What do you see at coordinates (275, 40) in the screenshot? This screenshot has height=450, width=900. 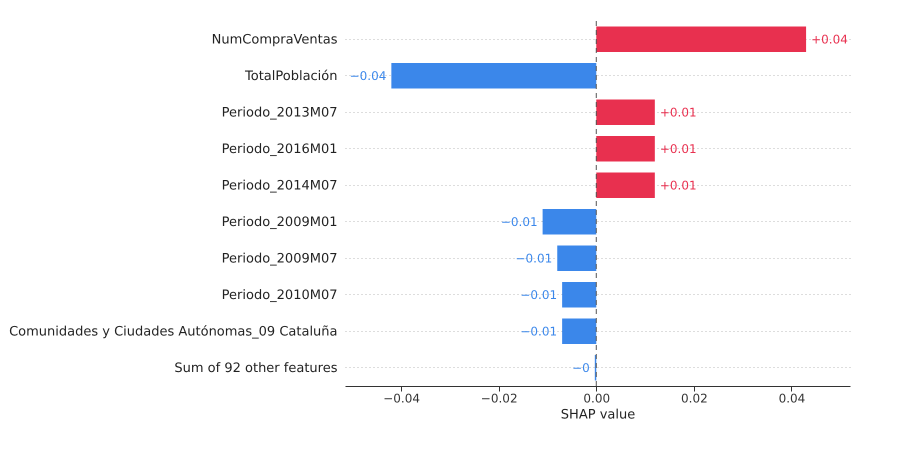 I see `y-tick-label: NumCompraVentas` at bounding box center [275, 40].